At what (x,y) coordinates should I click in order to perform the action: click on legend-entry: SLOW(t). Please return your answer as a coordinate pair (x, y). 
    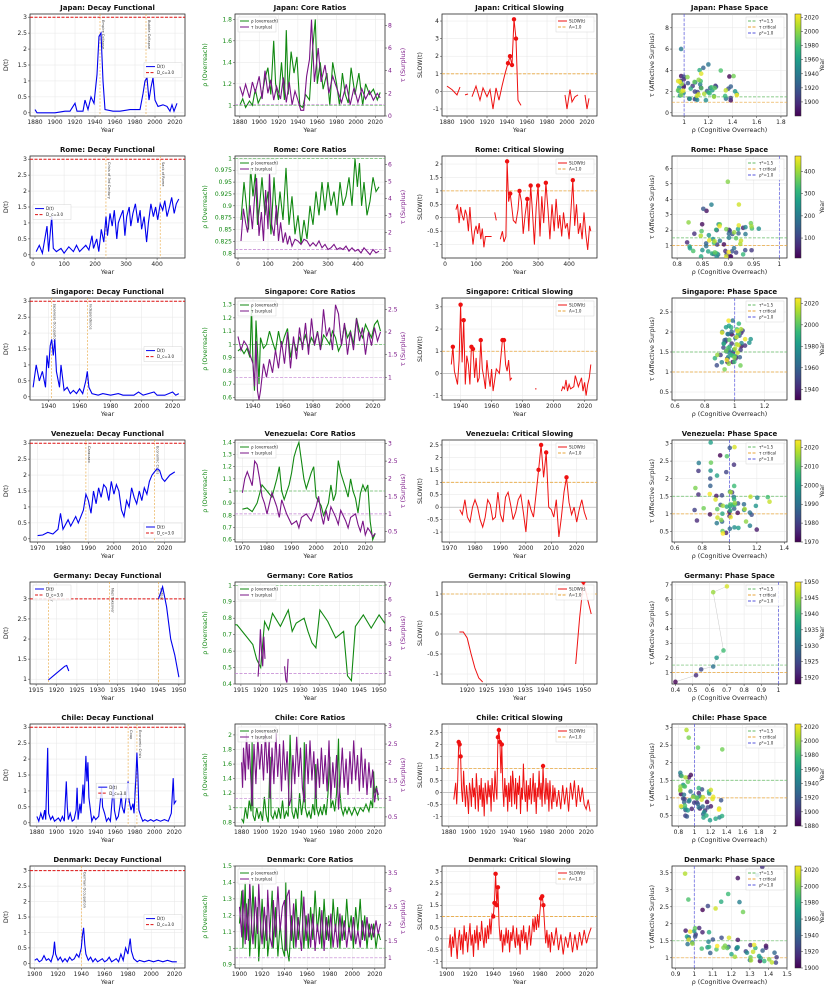
    Looking at the image, I should click on (577, 589).